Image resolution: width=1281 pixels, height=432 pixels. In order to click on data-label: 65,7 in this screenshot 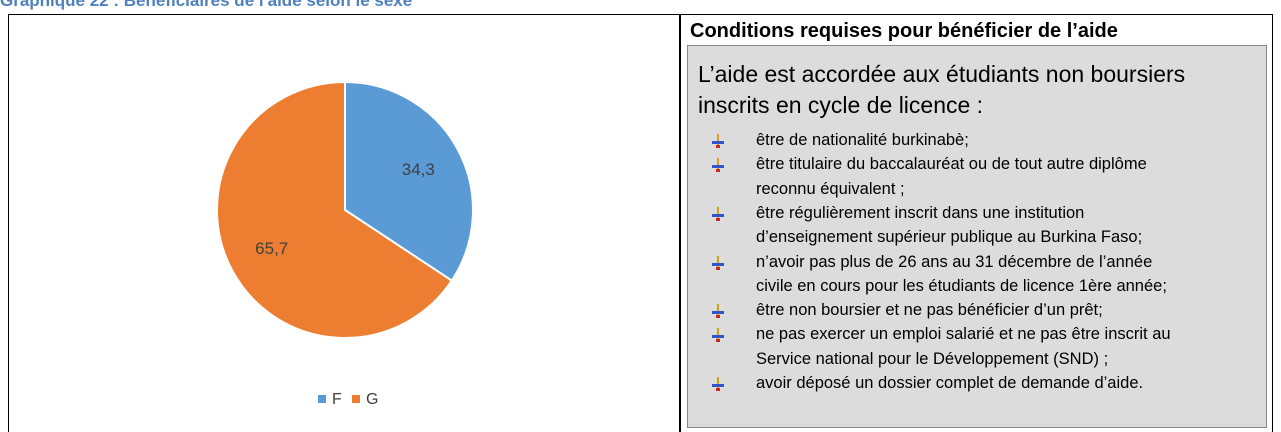, I will do `click(271, 248)`.